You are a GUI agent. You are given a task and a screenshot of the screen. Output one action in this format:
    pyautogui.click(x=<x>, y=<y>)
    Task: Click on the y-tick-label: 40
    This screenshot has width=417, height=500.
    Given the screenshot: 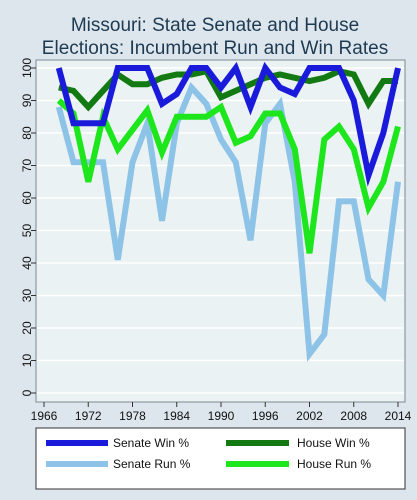 What is the action you would take?
    pyautogui.click(x=27, y=263)
    